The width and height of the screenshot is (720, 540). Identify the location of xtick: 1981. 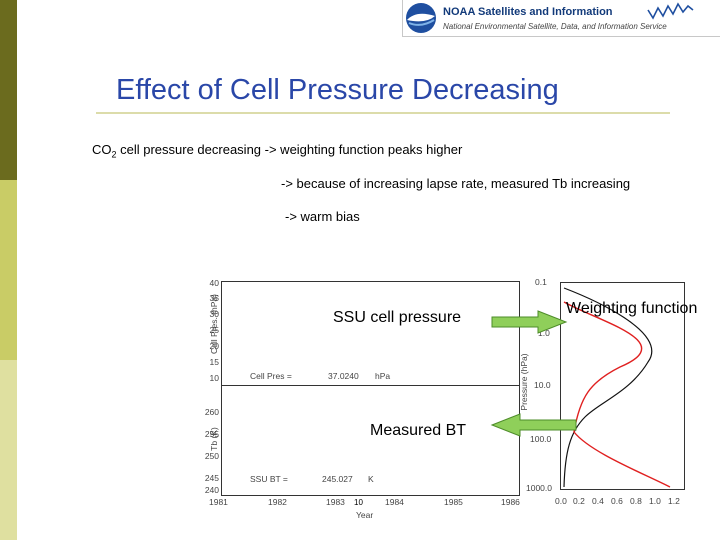
(218, 502).